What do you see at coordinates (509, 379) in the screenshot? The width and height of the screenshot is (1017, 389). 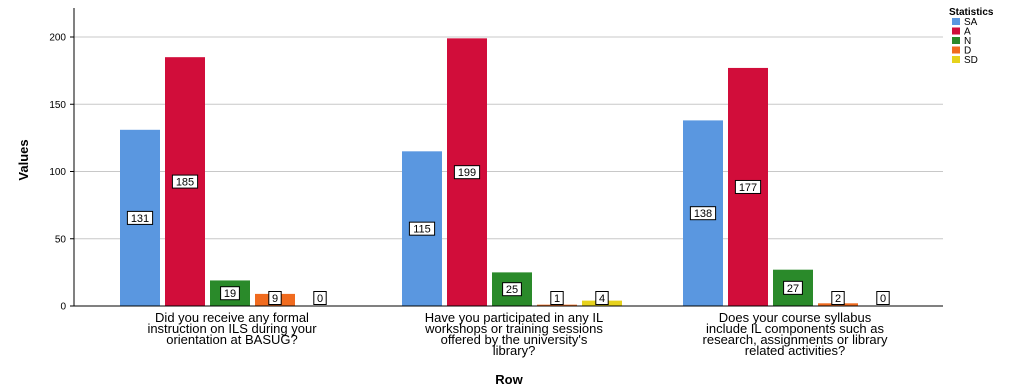 I see `x-axis-title: Row` at bounding box center [509, 379].